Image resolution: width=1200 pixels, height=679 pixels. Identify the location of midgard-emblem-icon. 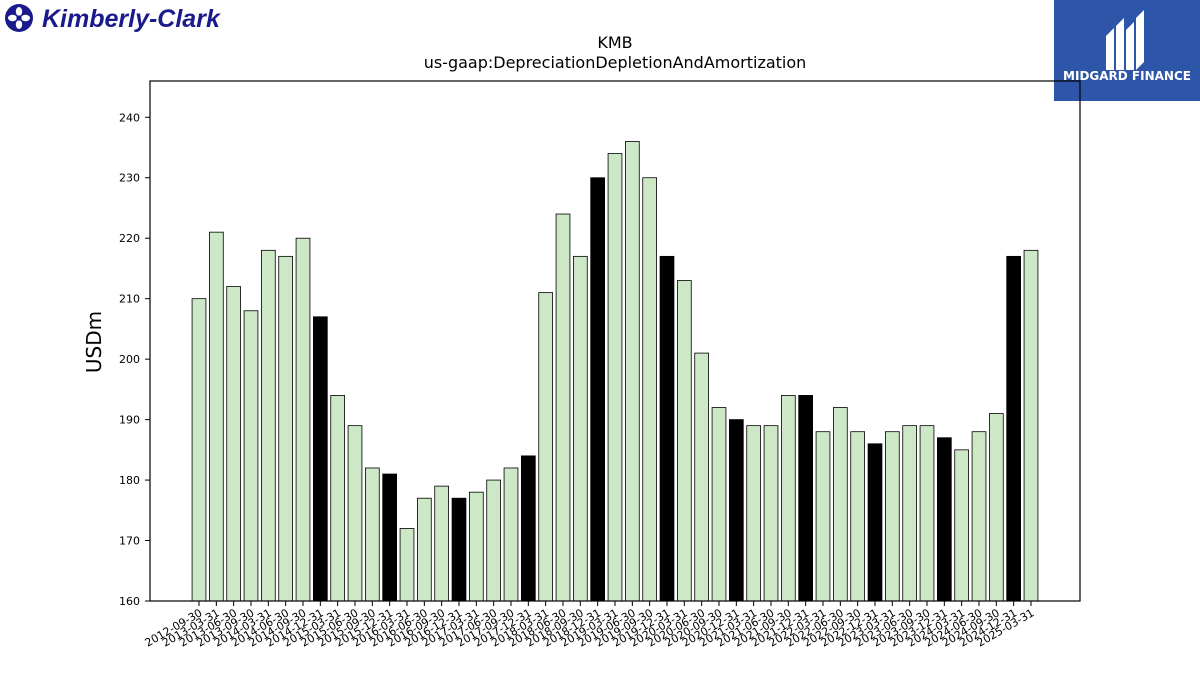
(1125, 40).